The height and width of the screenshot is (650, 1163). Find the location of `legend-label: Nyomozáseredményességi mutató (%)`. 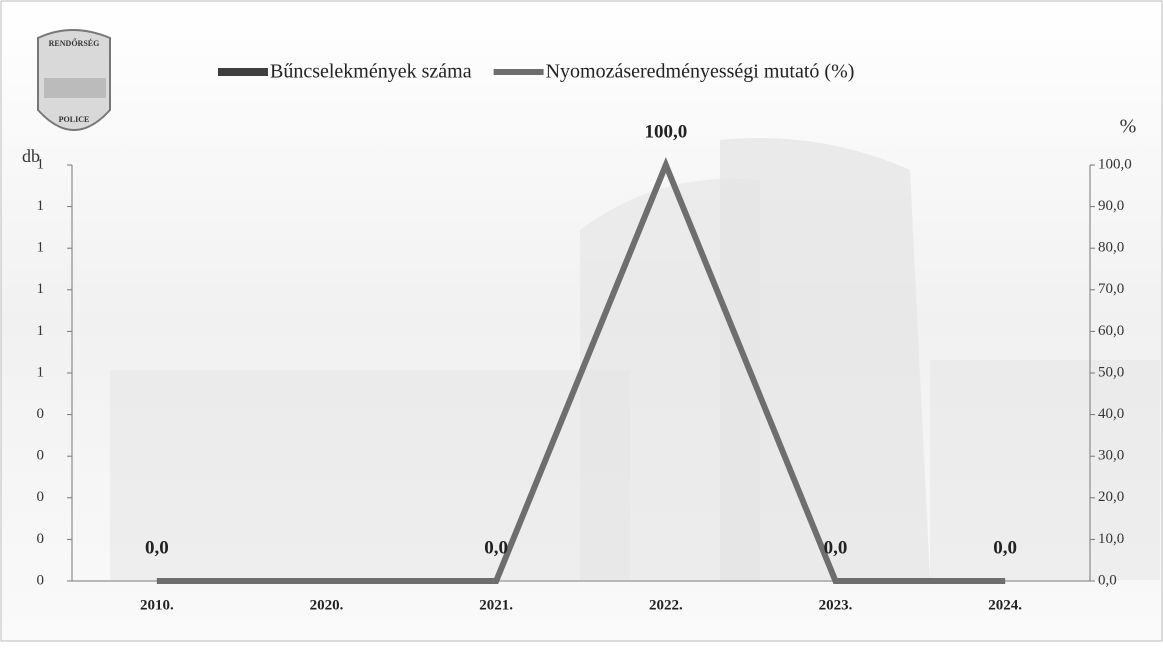

legend-label: Nyomozáseredményességi mutató (%) is located at coordinates (700, 72).